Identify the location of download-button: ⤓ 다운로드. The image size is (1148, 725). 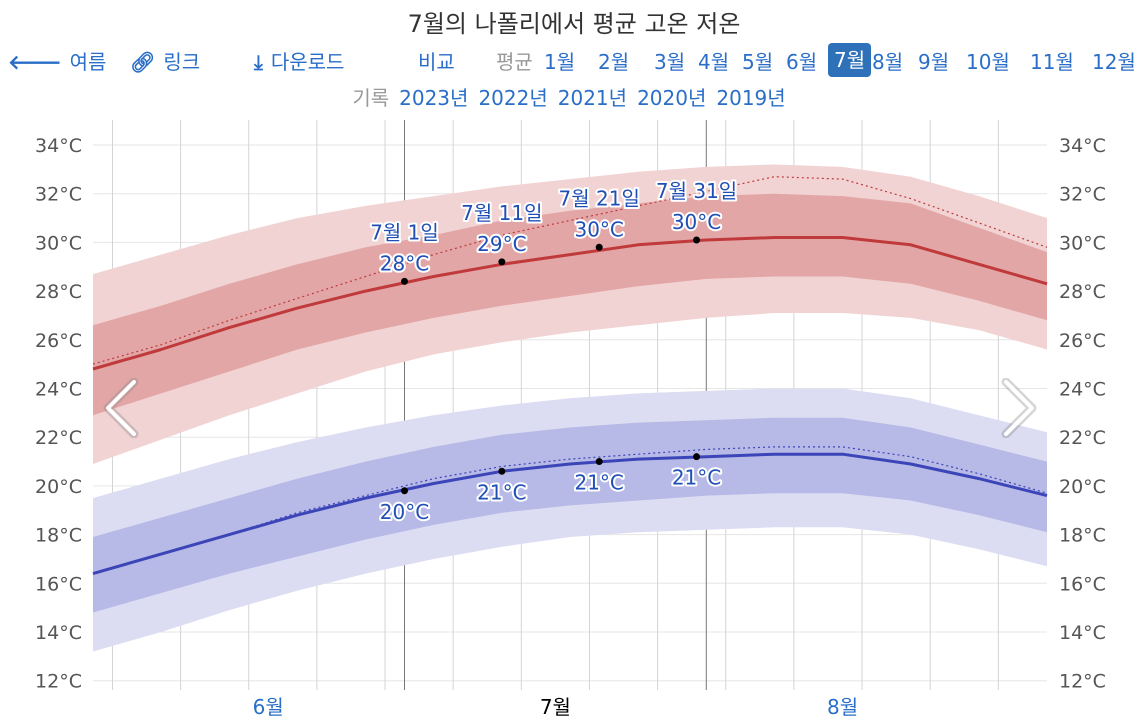
(299, 60).